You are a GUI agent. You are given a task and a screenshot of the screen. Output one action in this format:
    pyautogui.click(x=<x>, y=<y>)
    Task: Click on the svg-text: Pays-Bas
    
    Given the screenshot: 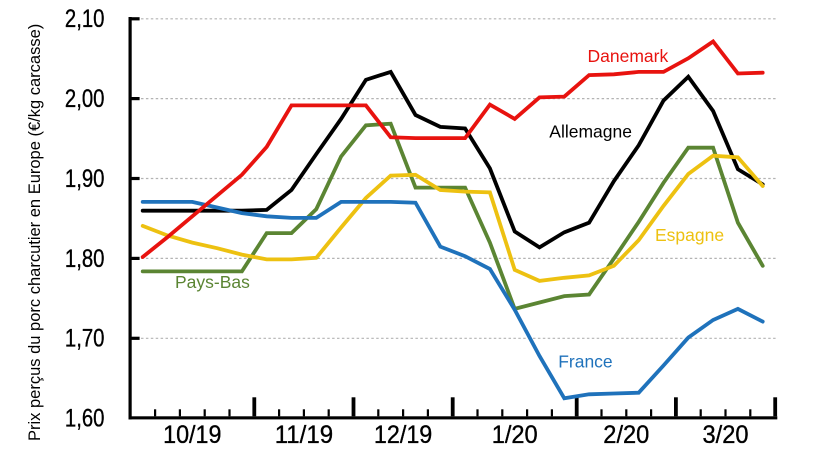 What is the action you would take?
    pyautogui.click(x=212, y=282)
    